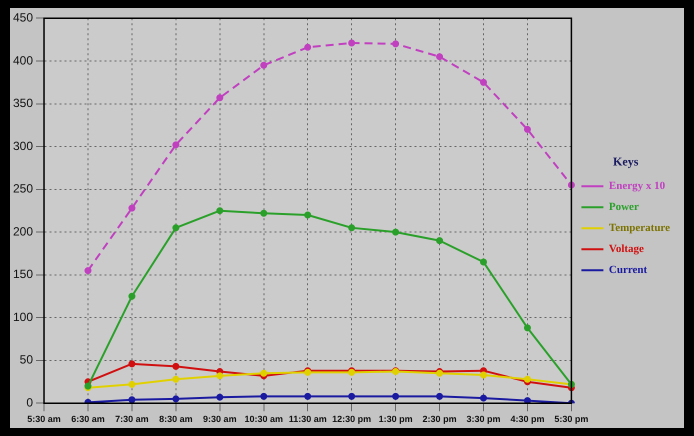 The image size is (694, 436). What do you see at coordinates (27, 359) in the screenshot?
I see `y-tick-label: 50` at bounding box center [27, 359].